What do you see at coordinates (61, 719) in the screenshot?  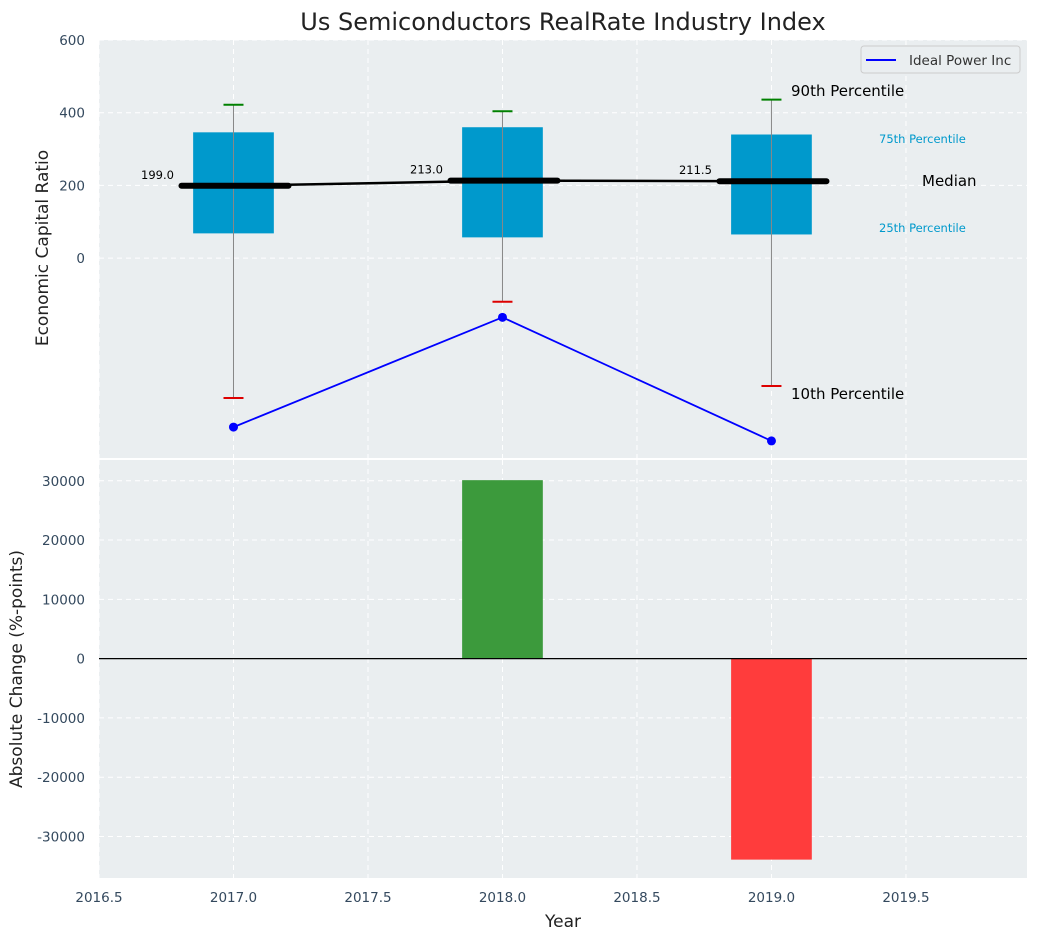 I see `bottom-y-tick-label: -10000` at bounding box center [61, 719].